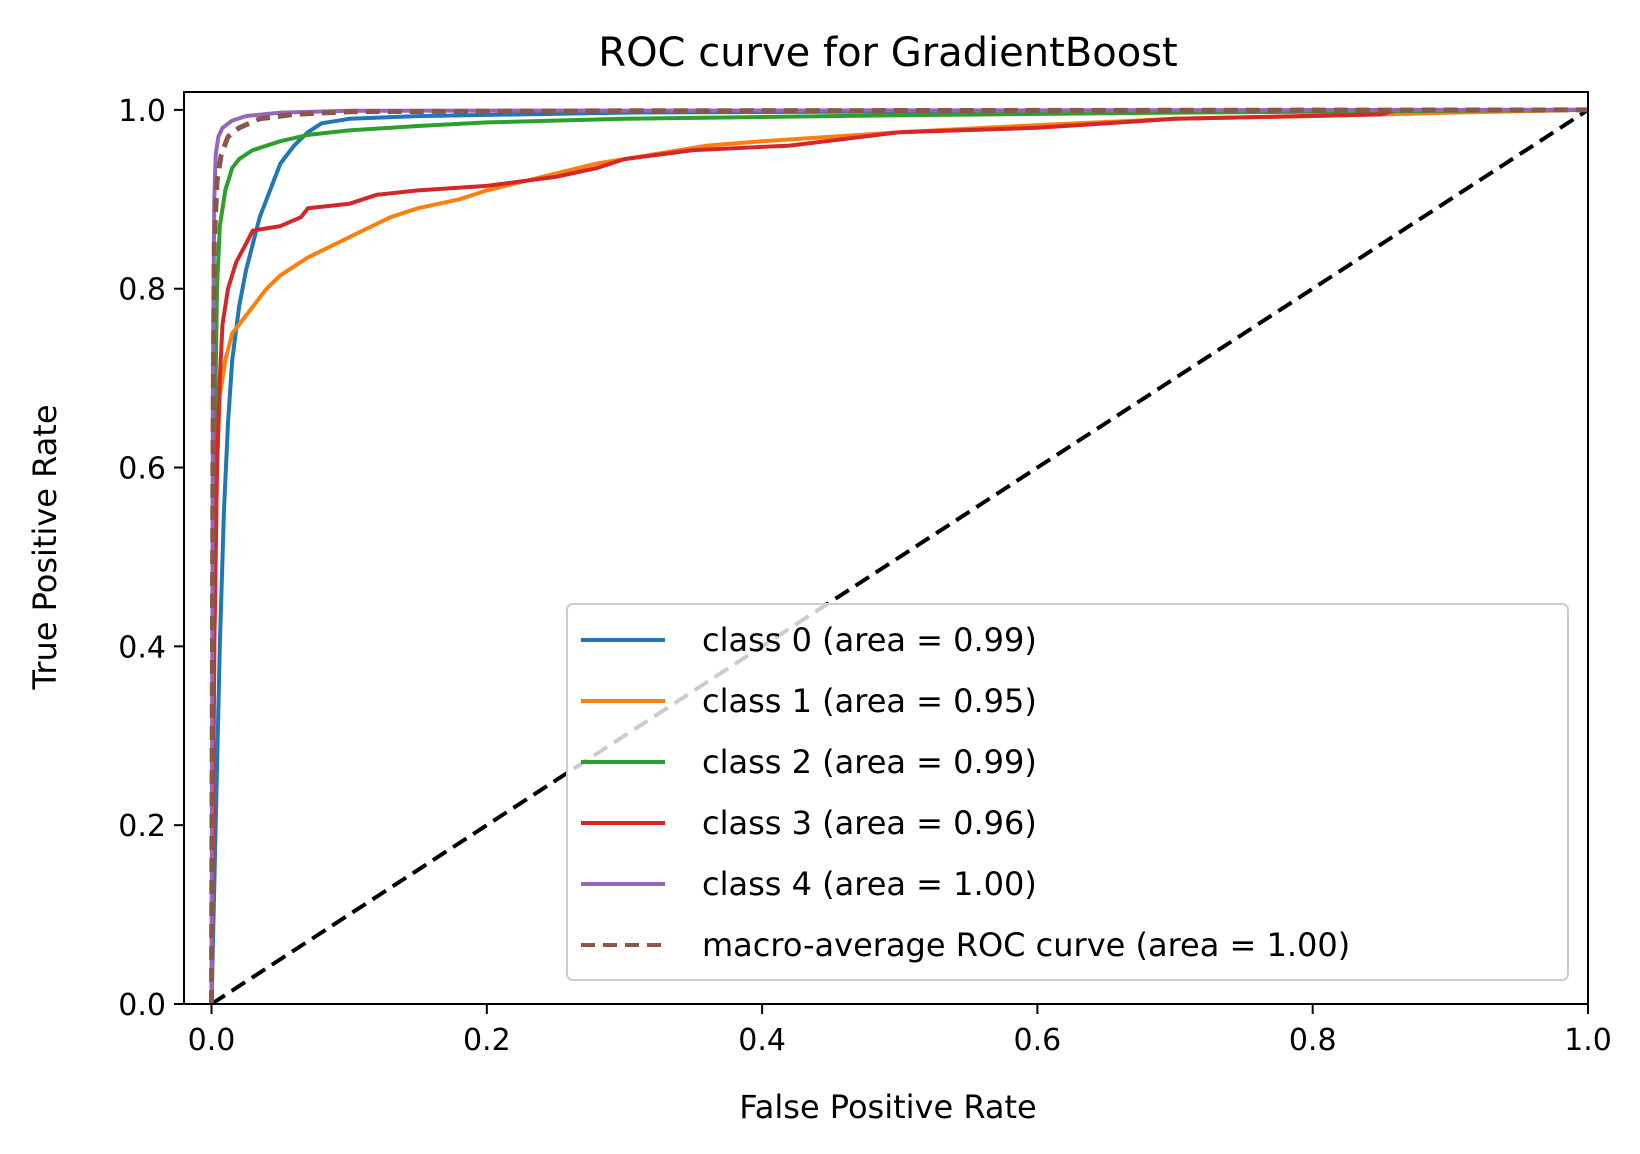 The image size is (1640, 1154). I want to click on y-tick-label: 0.8, so click(142, 290).